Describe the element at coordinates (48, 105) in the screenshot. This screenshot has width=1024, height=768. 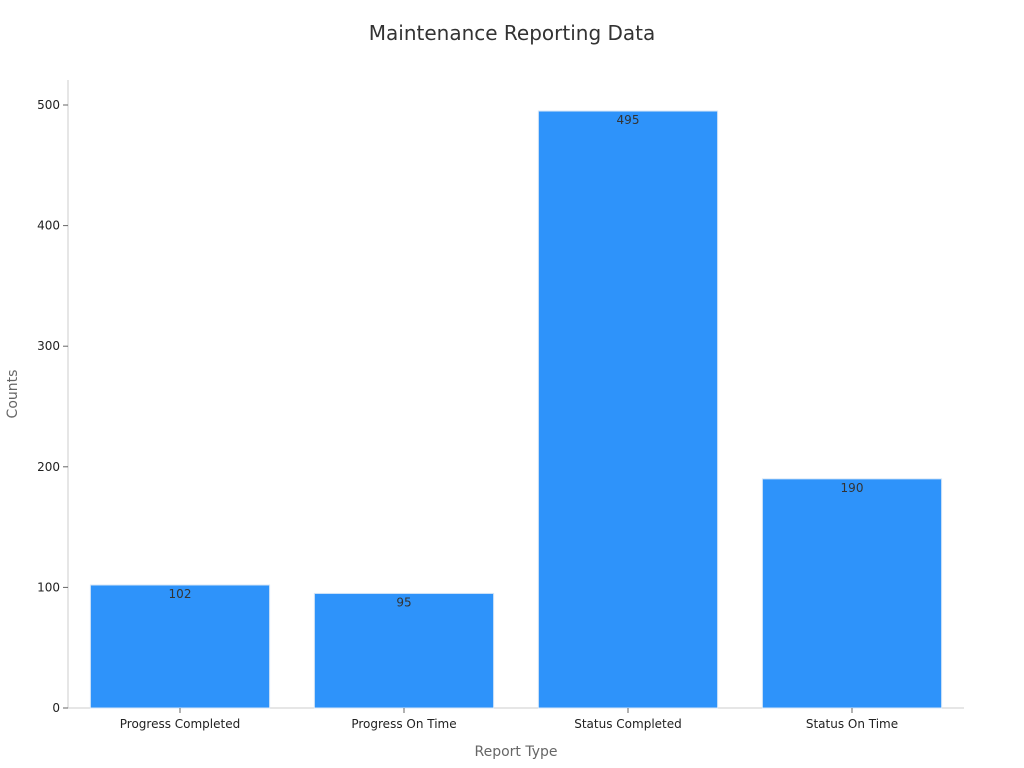
I see `y-tick-label: 500` at that location.